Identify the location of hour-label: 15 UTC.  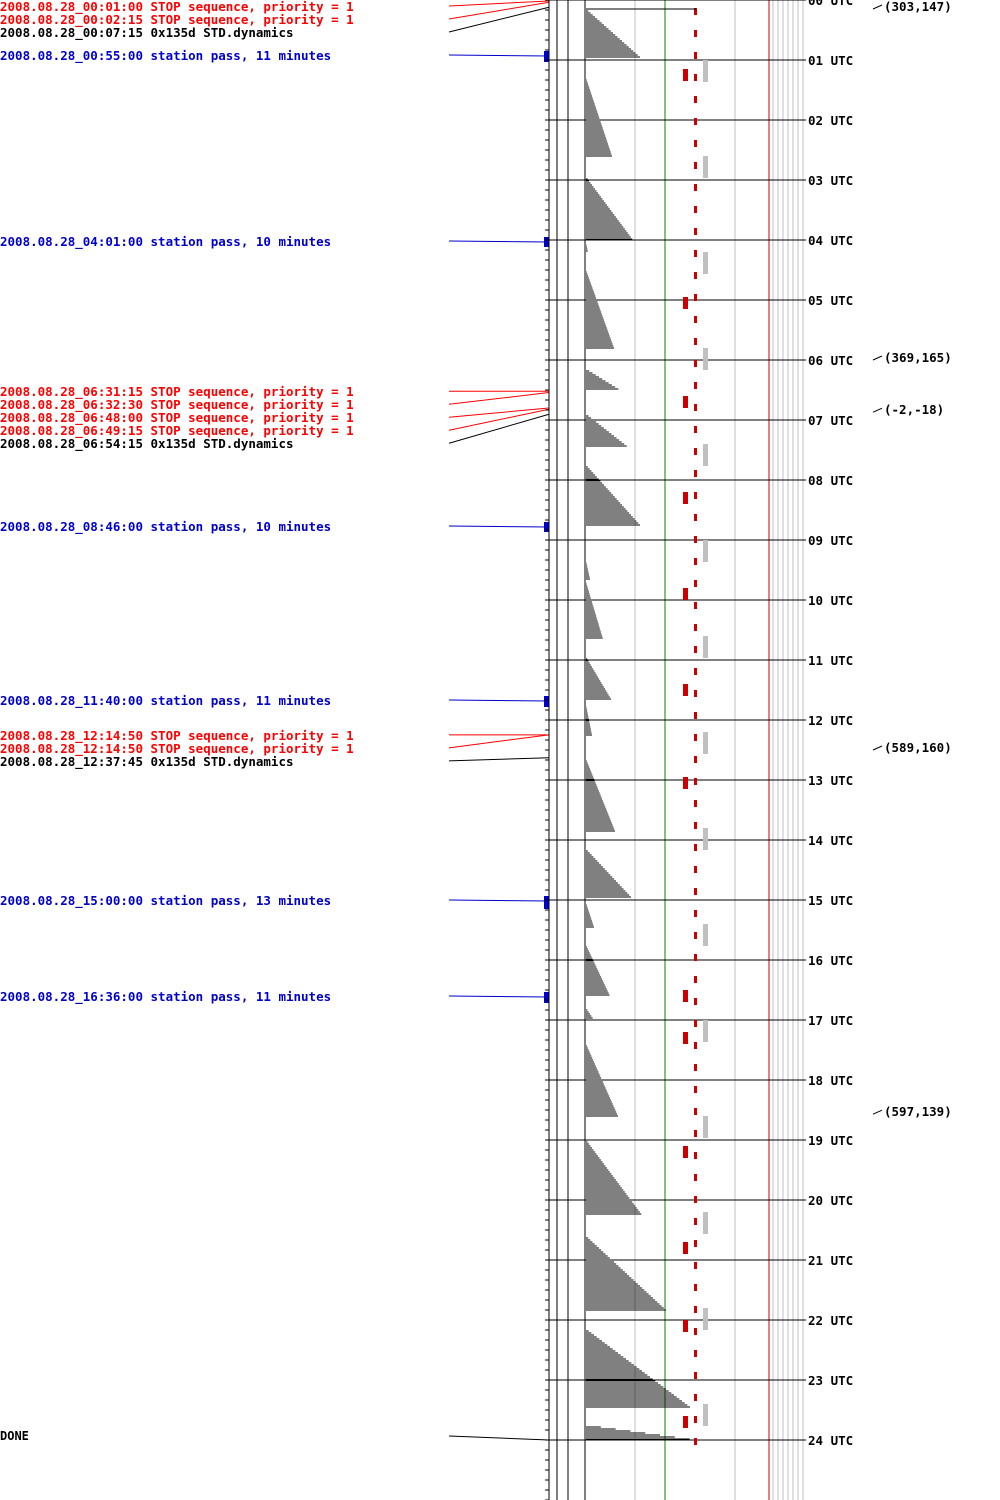
(831, 900).